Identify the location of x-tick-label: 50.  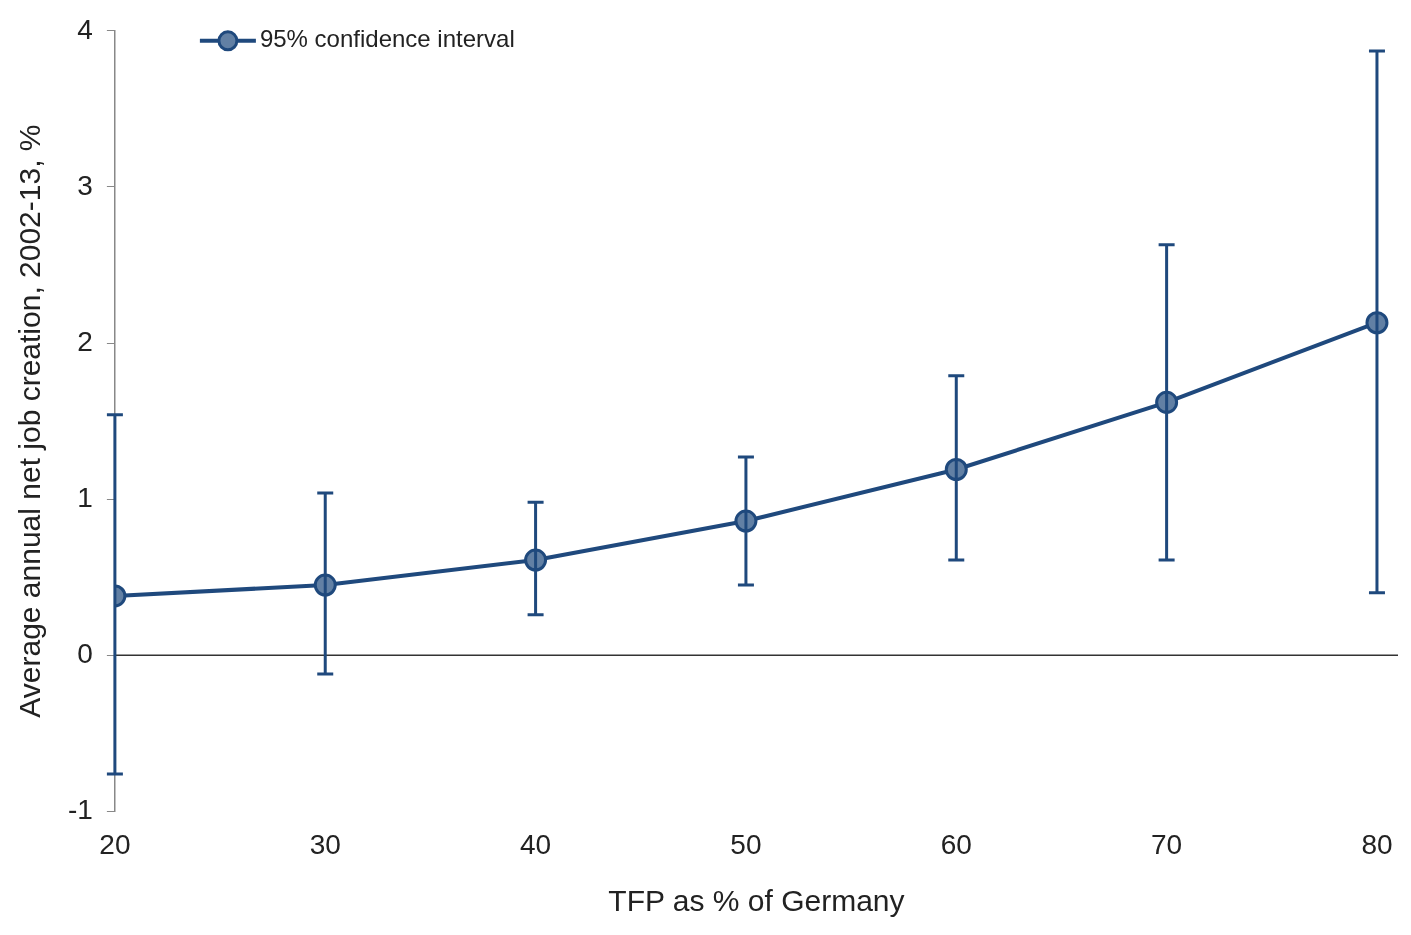
(746, 844).